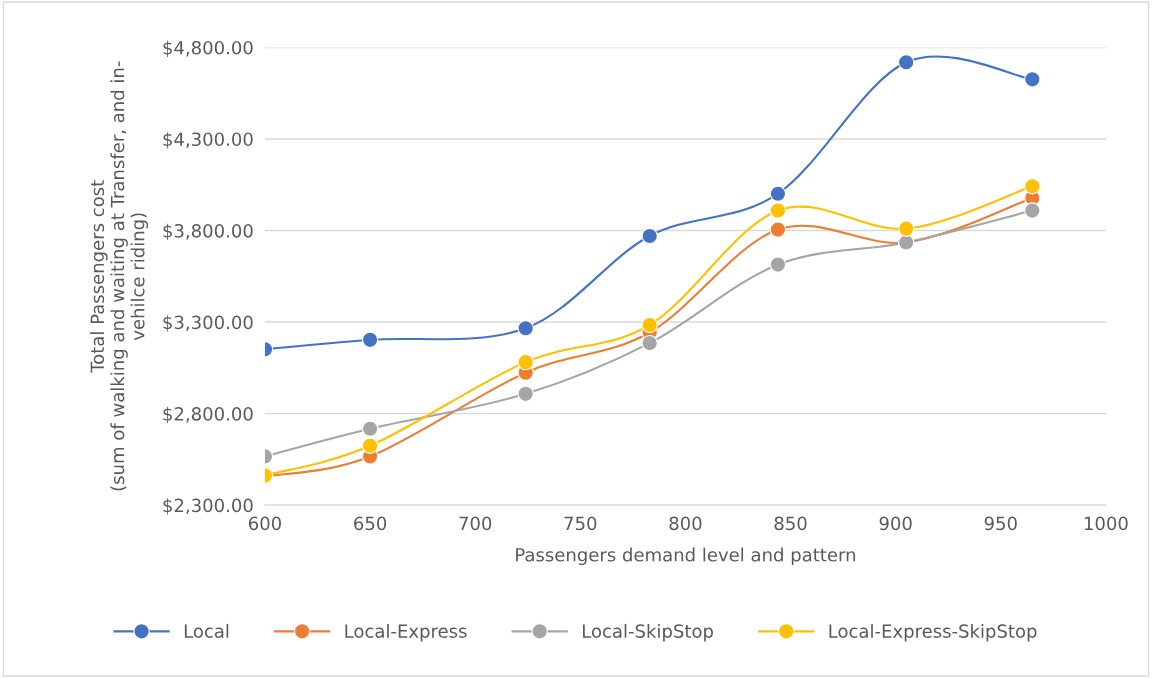 The image size is (1152, 678). What do you see at coordinates (208, 415) in the screenshot?
I see `y-tick-label: $2,800.00` at bounding box center [208, 415].